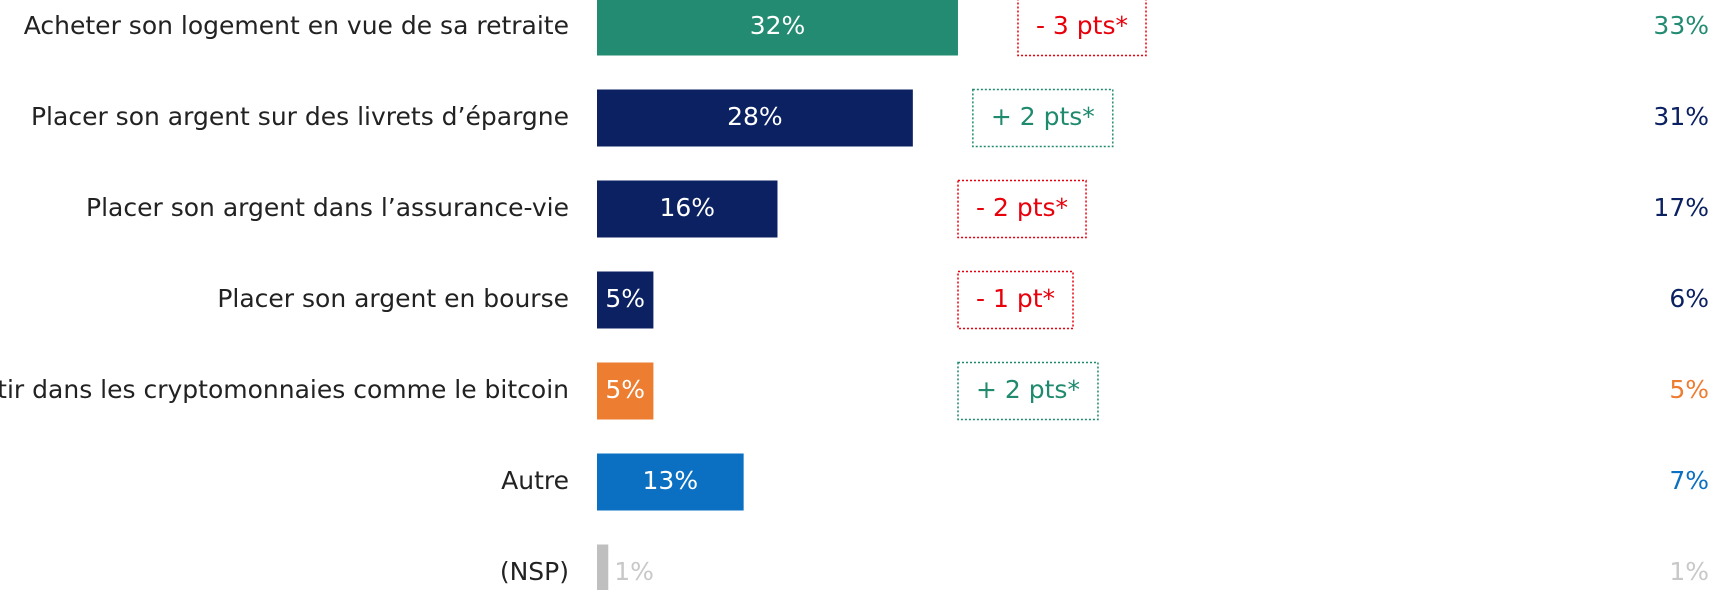 This screenshot has width=1716, height=590. I want to click on value-label: 1%, so click(634, 571).